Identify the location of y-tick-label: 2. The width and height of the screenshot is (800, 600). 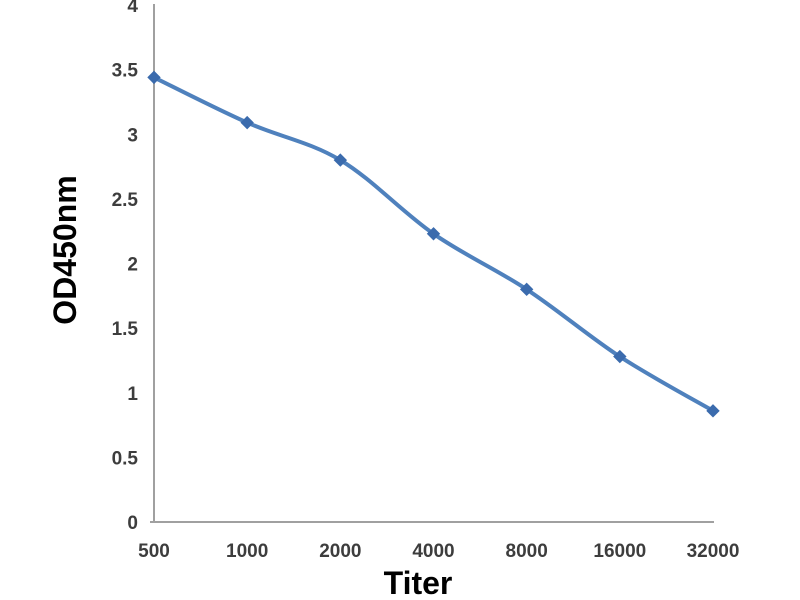
(132, 265).